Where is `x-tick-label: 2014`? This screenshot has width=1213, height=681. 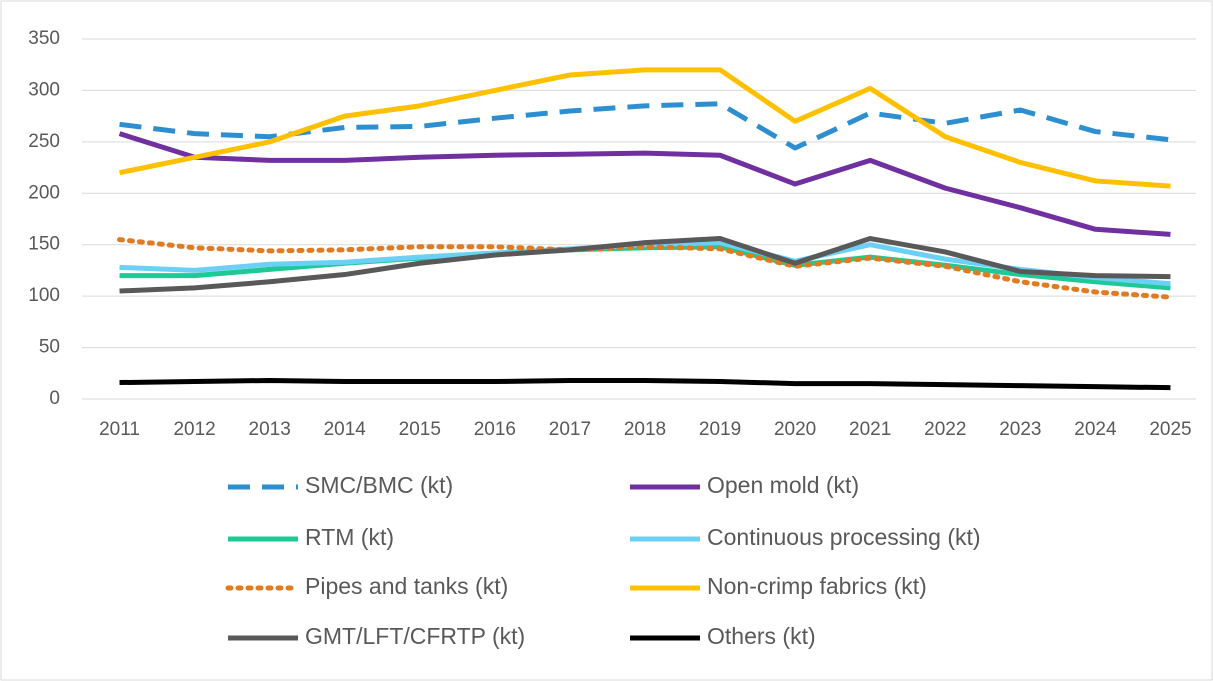
x-tick-label: 2014 is located at coordinates (345, 429).